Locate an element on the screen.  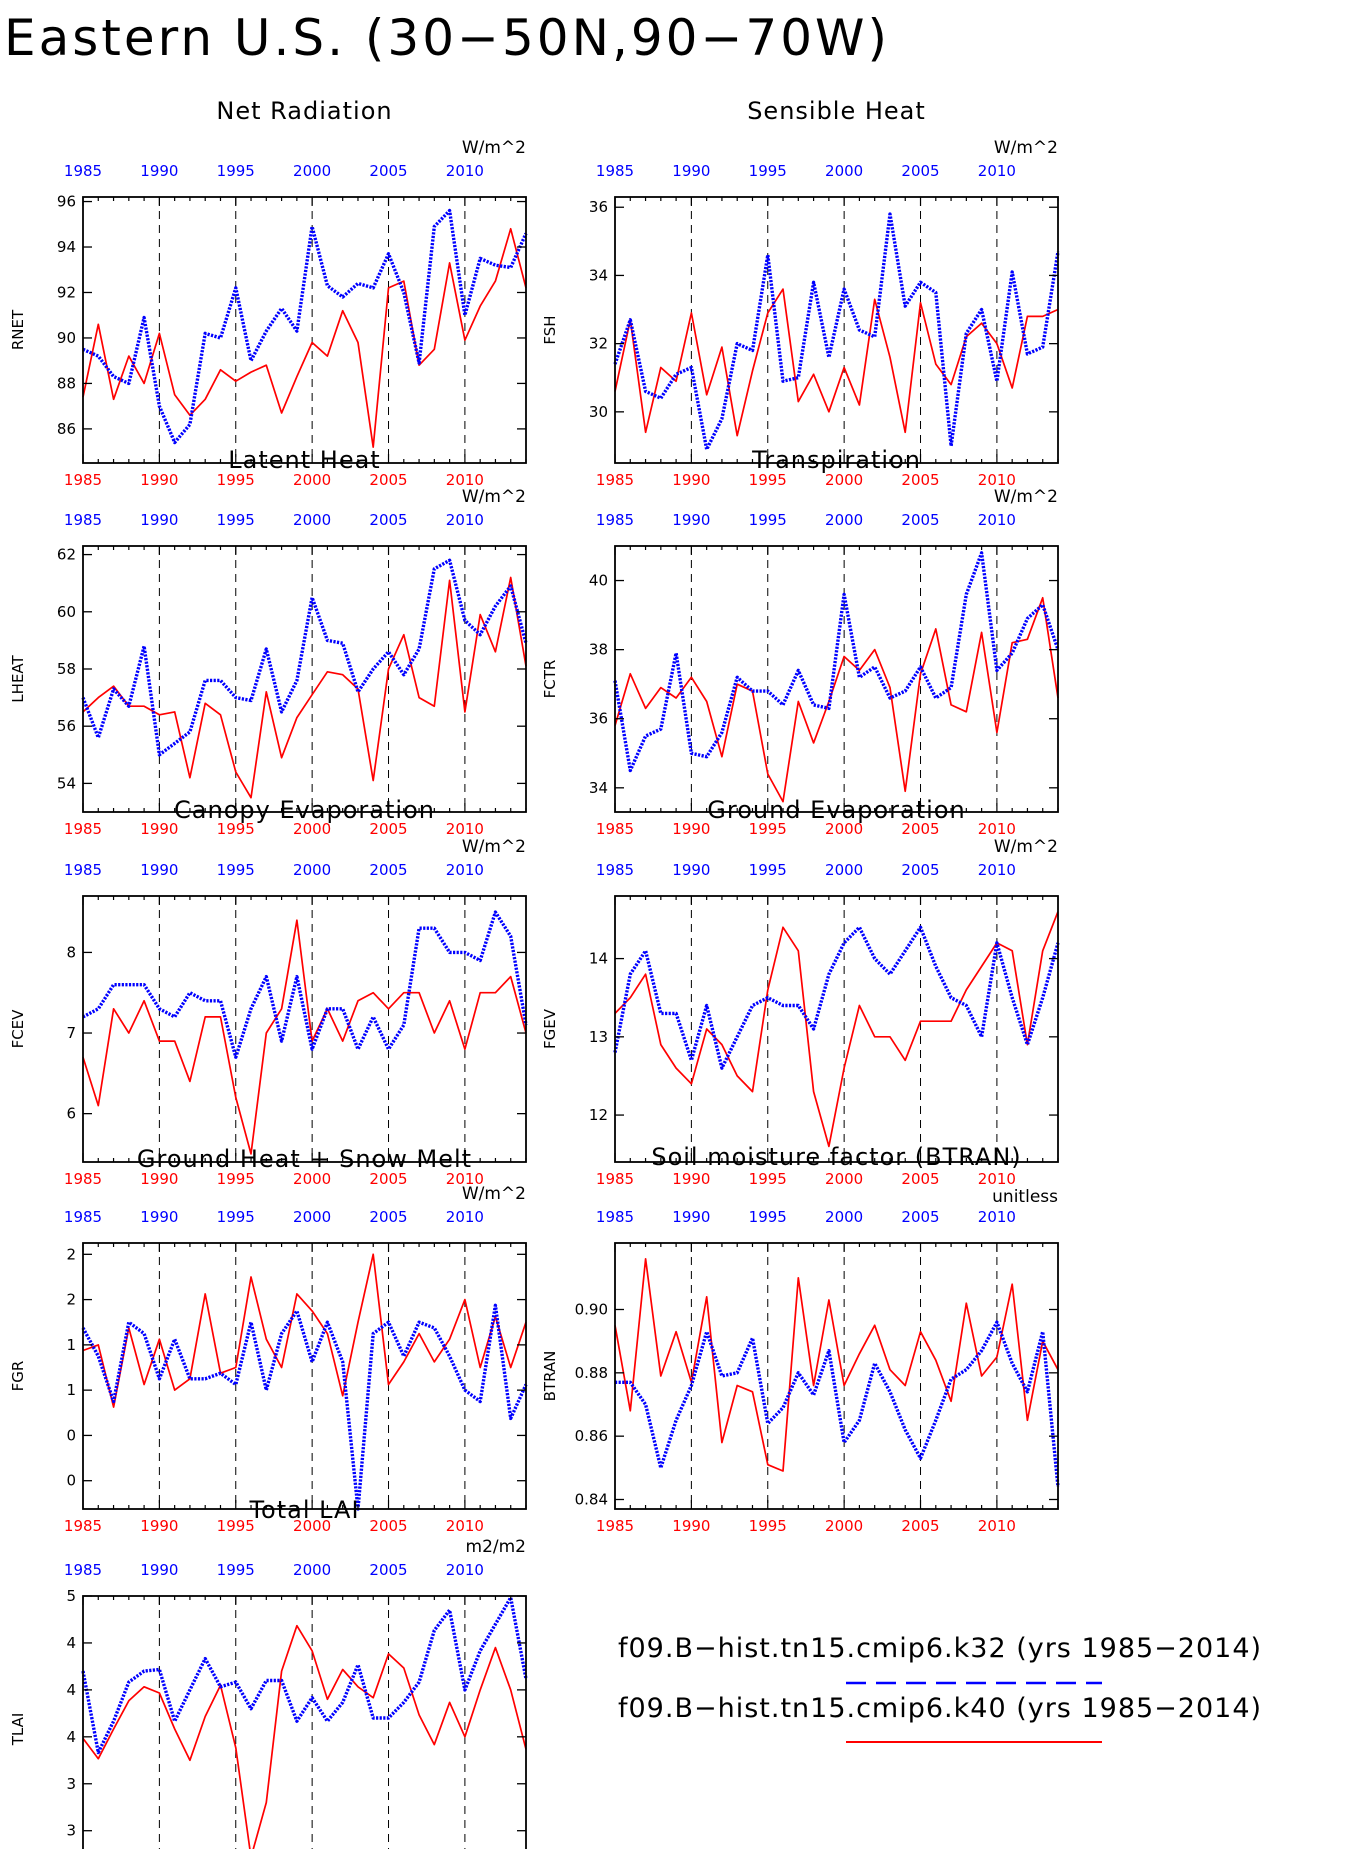
y-axis-label: FGEV is located at coordinates (550, 1028).